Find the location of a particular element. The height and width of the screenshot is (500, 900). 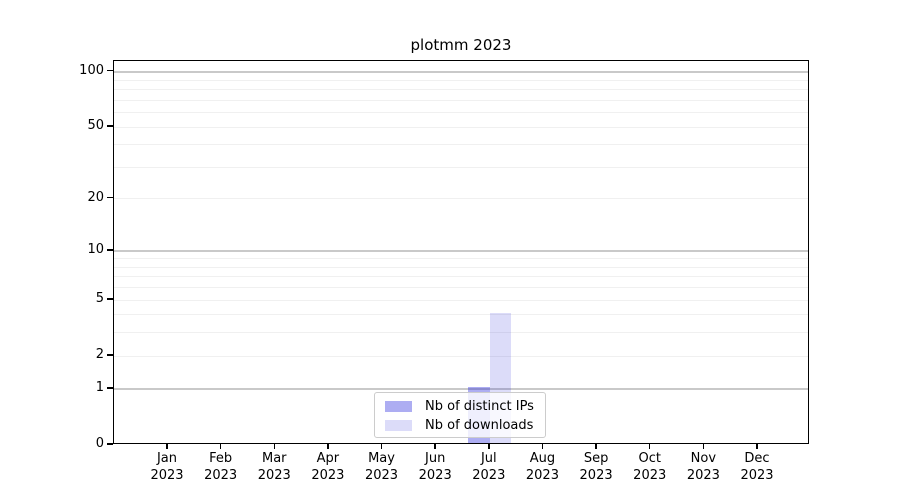

x-tick-month: May is located at coordinates (381, 458).